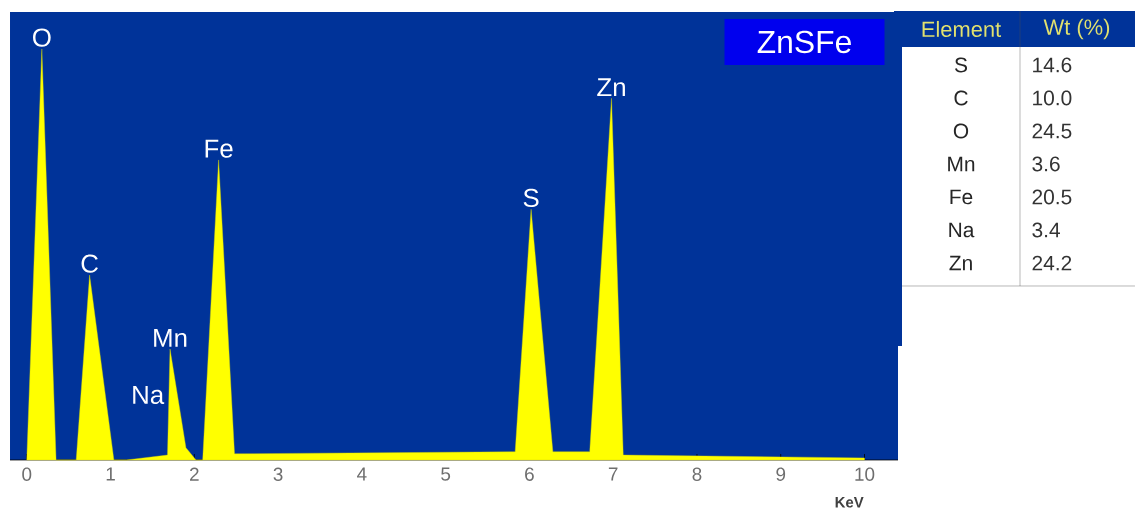 This screenshot has height=510, width=1135. Describe the element at coordinates (446, 474) in the screenshot. I see `x-tick-label: 5` at that location.